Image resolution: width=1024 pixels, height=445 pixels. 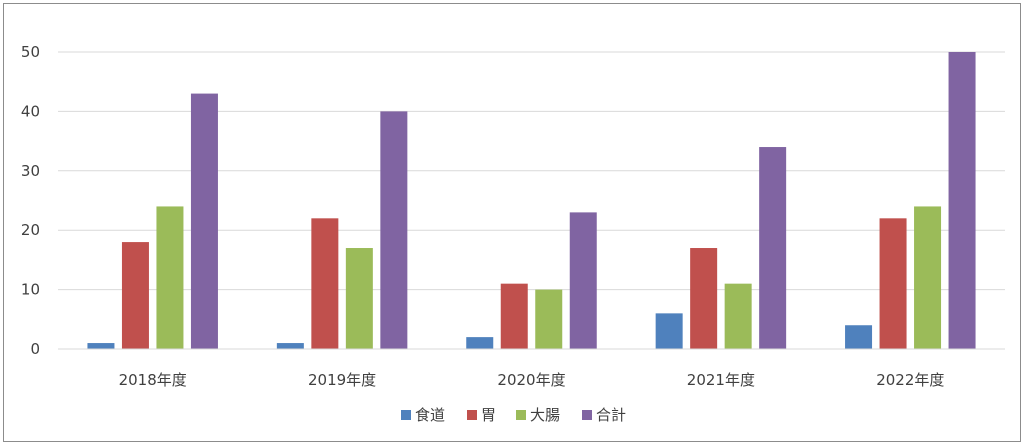 What do you see at coordinates (30, 200) in the screenshot?
I see `y-axis-ticks: 0 10 20 30 40 50` at bounding box center [30, 200].